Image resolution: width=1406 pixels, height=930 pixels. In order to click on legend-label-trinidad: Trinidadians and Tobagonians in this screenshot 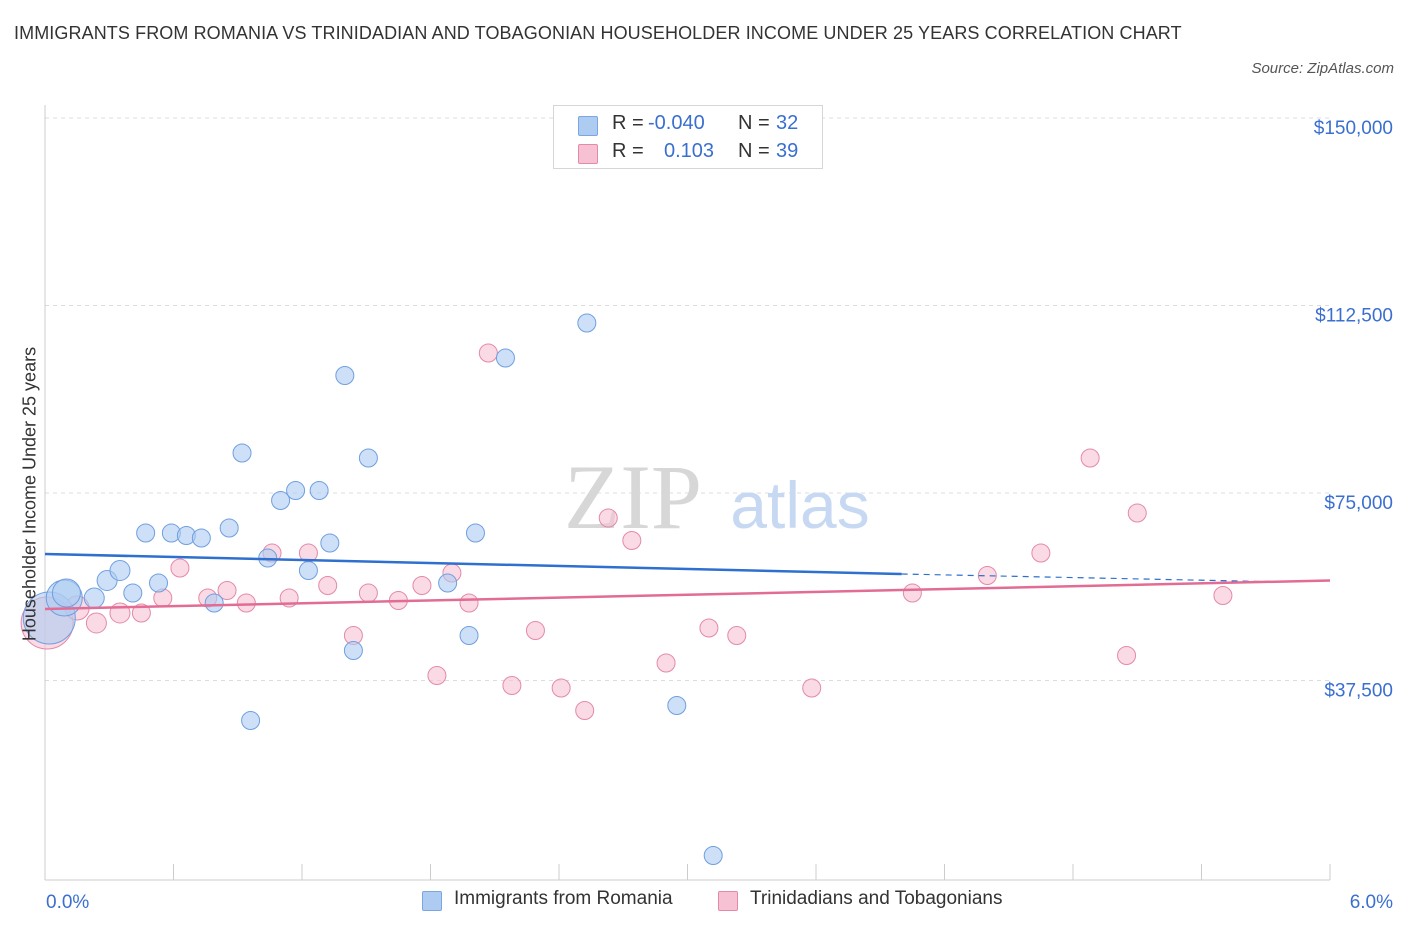, I will do `click(876, 898)`.